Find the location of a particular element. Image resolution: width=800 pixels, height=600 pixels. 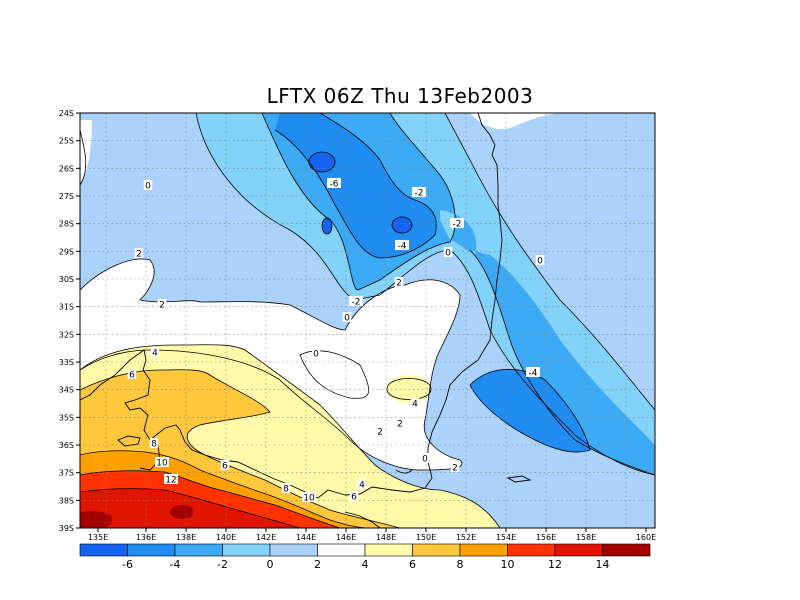

lon-label: 148E is located at coordinates (386, 537).